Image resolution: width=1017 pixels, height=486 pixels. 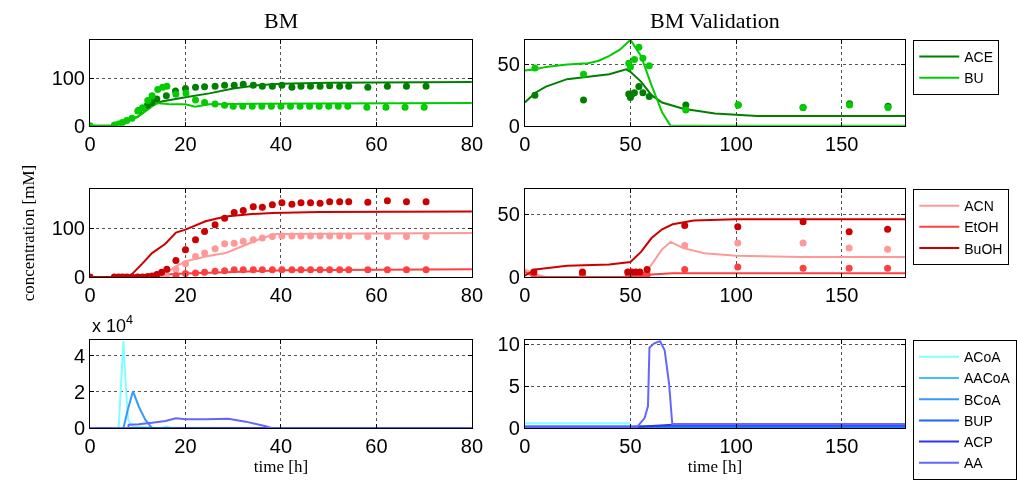 I want to click on legend-label: ACP, so click(x=978, y=442).